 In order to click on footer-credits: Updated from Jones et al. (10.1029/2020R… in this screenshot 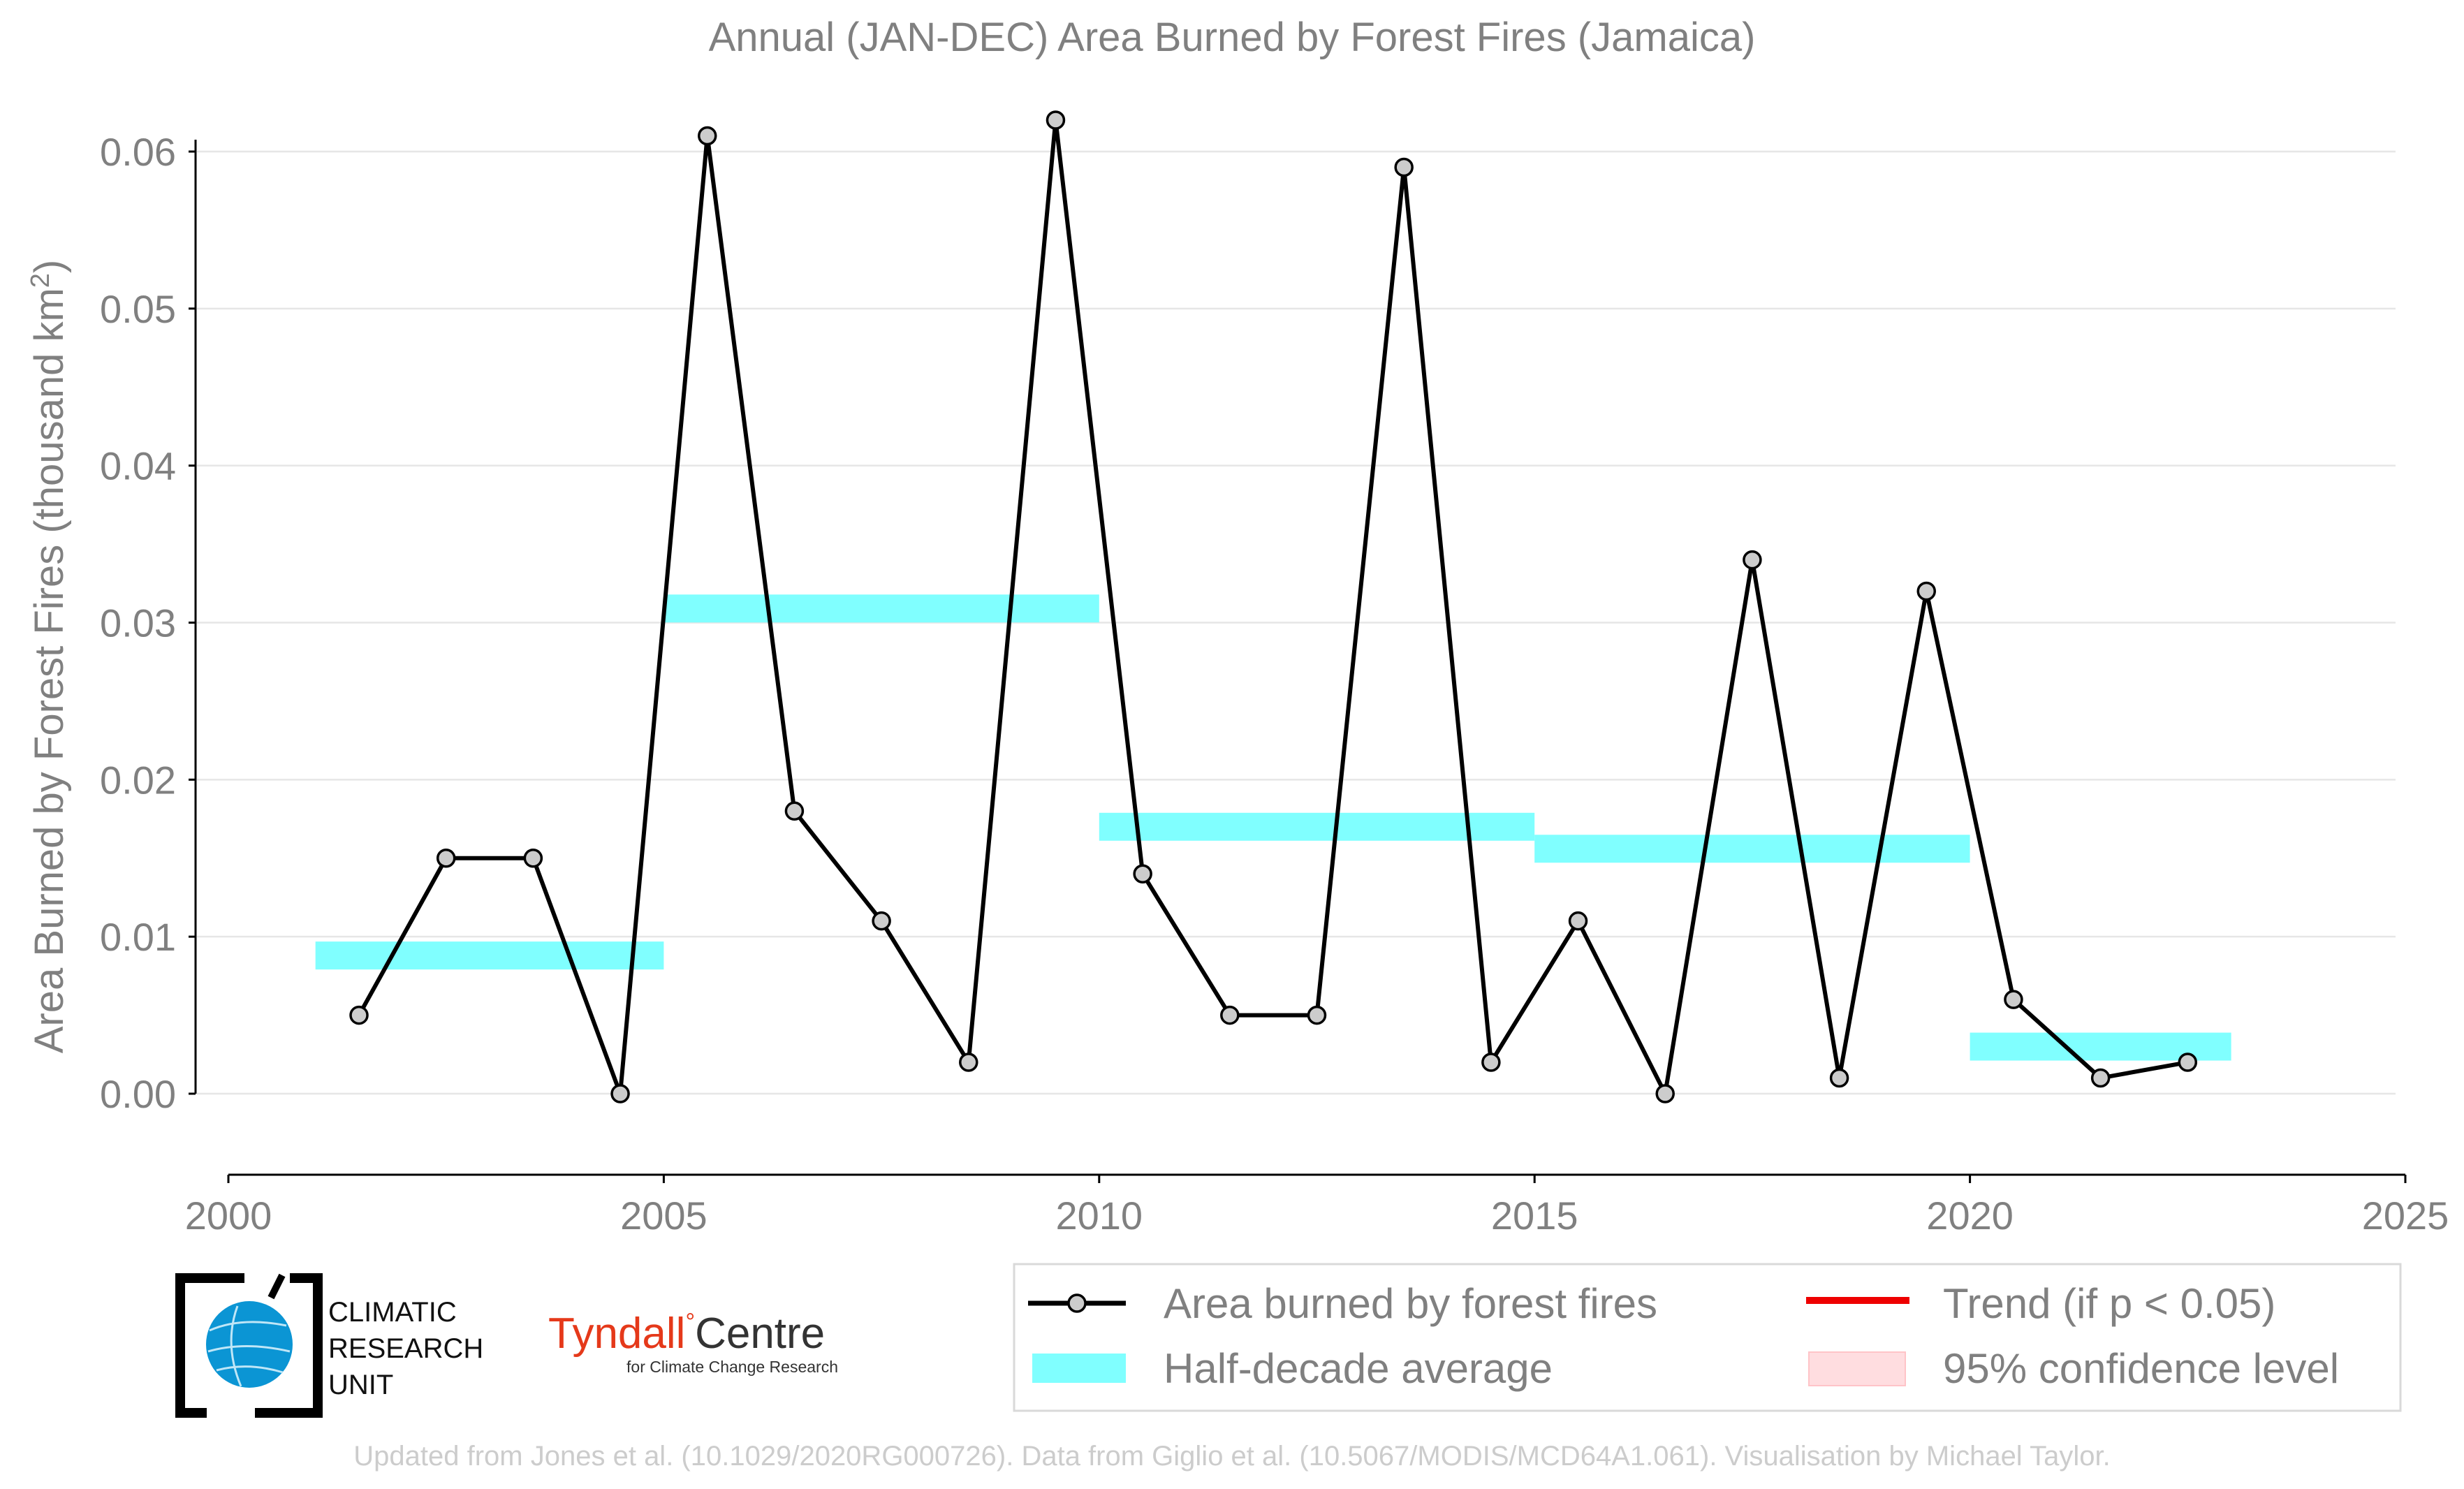, I will do `click(1231, 1456)`.